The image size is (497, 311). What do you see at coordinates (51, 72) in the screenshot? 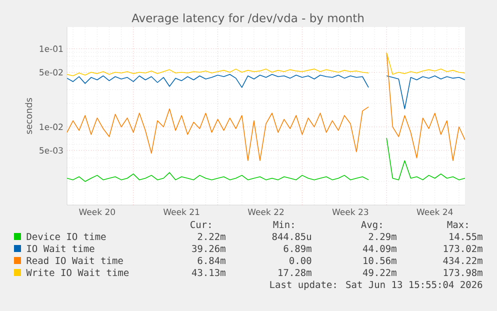
I see `y-tick-label: 5e-02` at bounding box center [51, 72].